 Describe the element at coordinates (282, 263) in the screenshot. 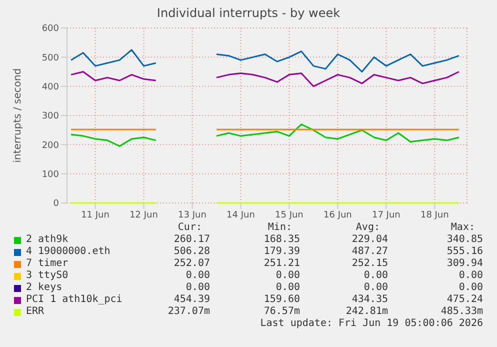

I see `text: 251.21` at that location.